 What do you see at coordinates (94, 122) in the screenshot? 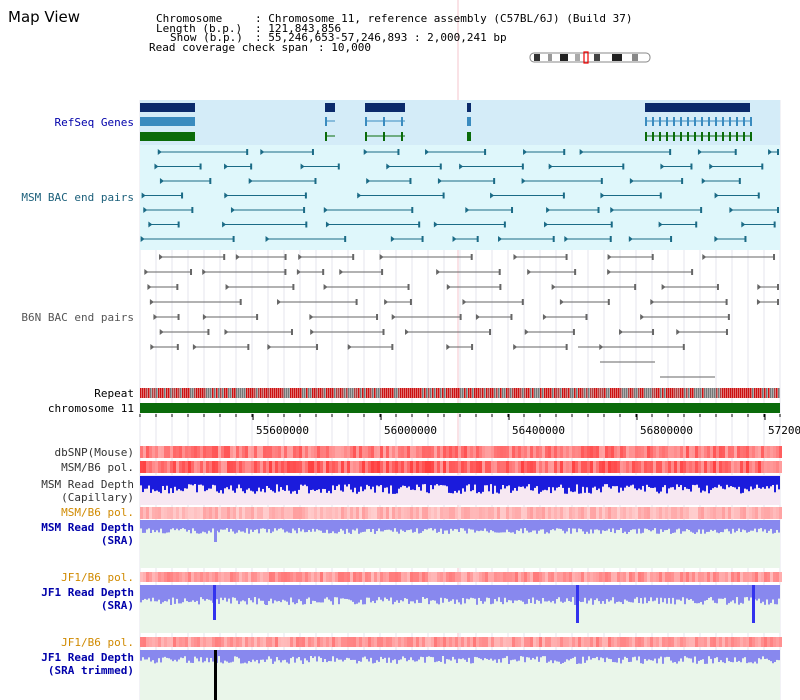
I see `refseq-genes-label: RefSeq Genes` at bounding box center [94, 122].